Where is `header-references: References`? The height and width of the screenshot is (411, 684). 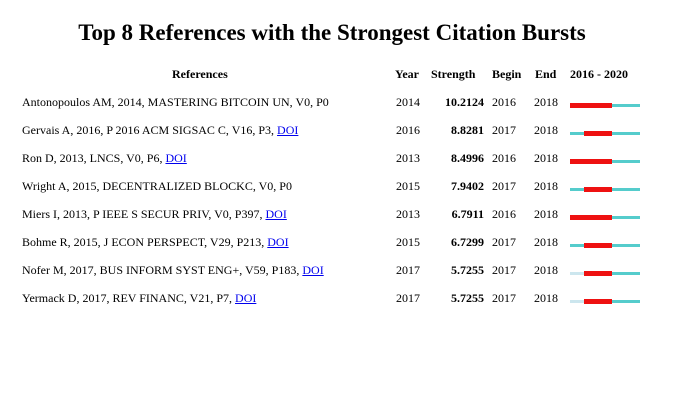
header-references: References is located at coordinates (200, 74).